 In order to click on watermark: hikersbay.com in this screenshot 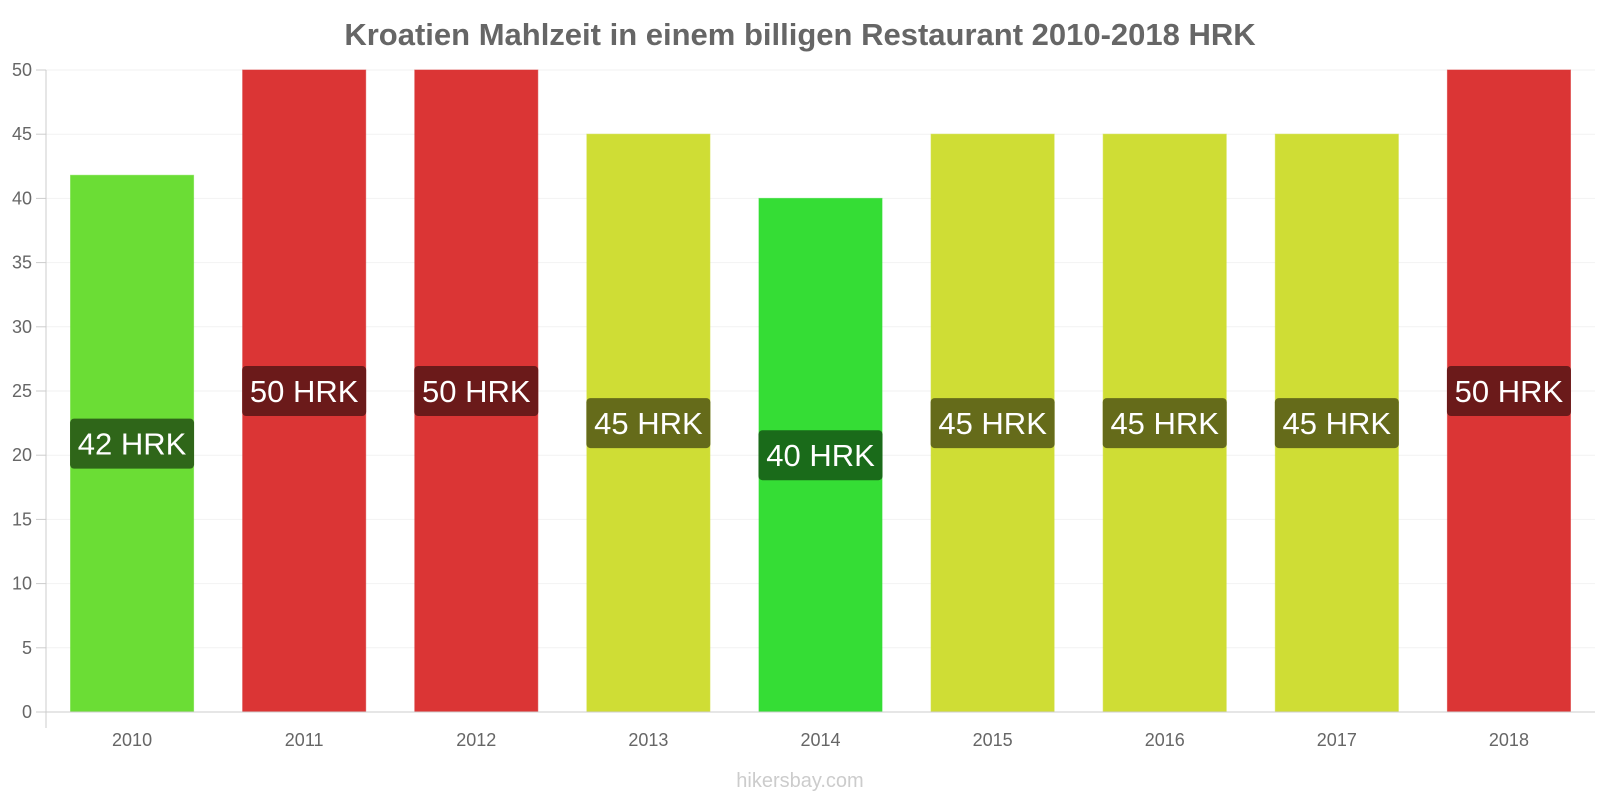, I will do `click(799, 781)`.